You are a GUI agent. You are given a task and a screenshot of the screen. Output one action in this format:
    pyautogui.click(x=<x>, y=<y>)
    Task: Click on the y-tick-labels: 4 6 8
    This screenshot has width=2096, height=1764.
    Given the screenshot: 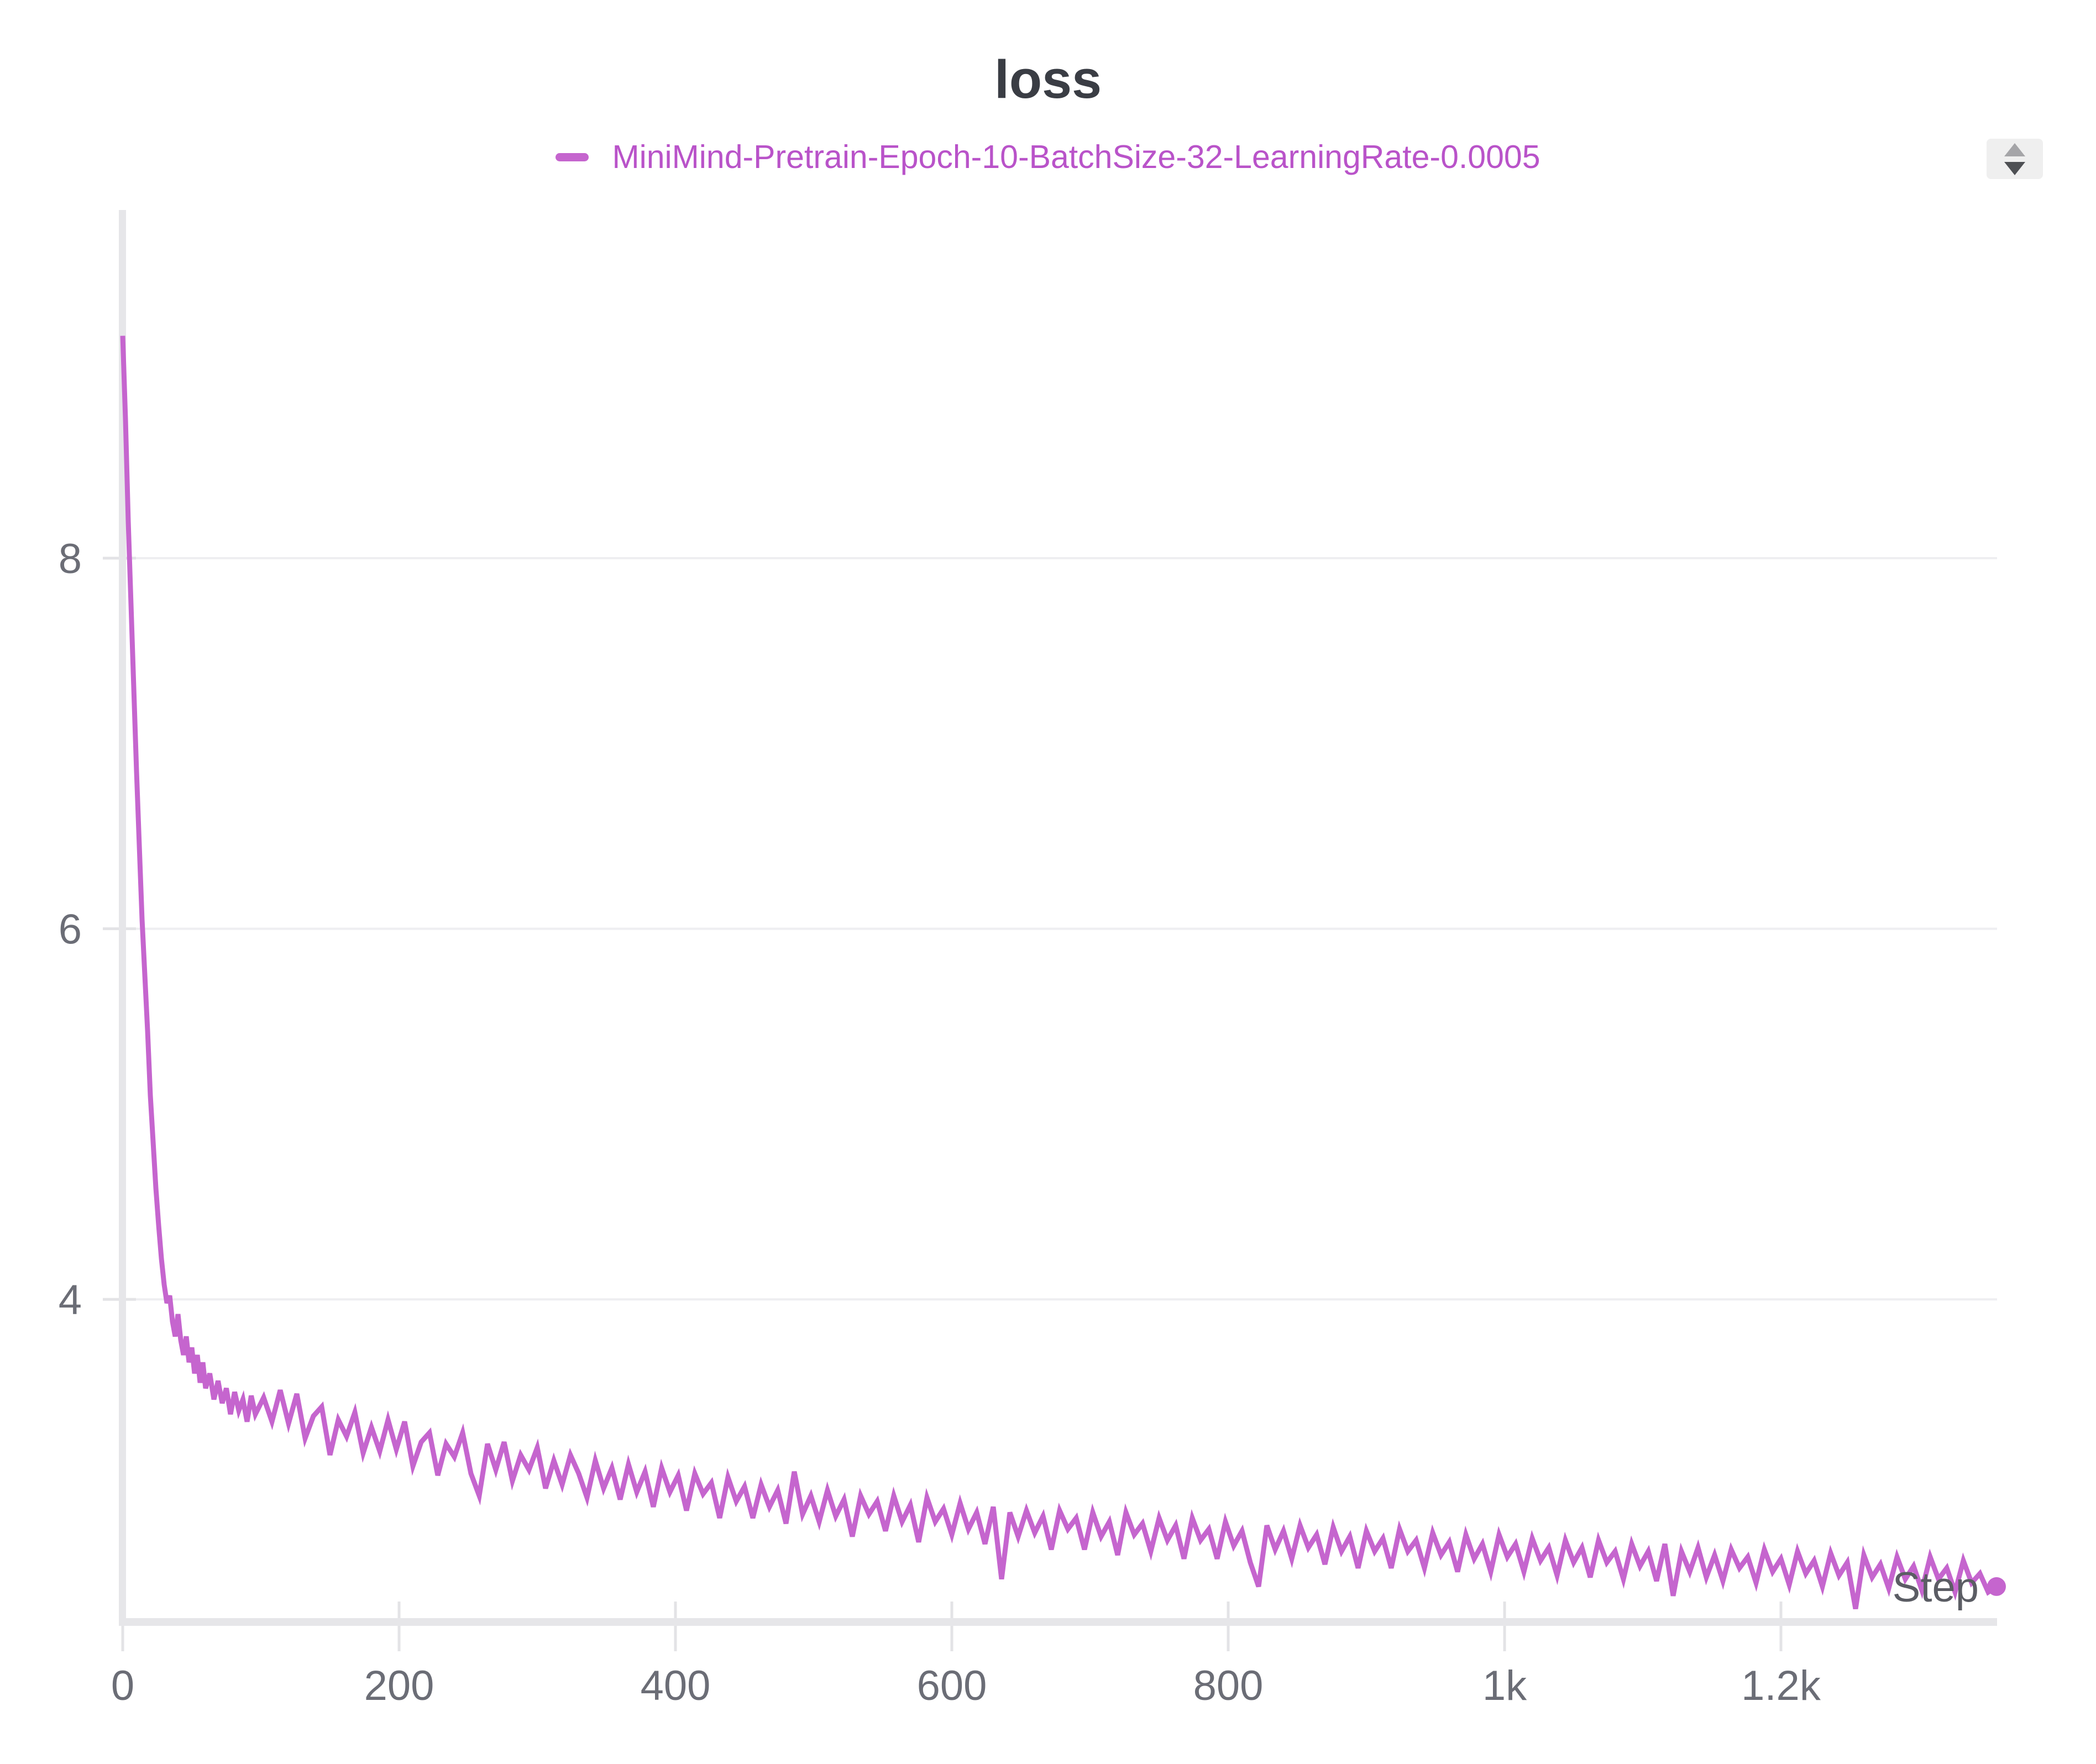 What is the action you would take?
    pyautogui.click(x=70, y=930)
    